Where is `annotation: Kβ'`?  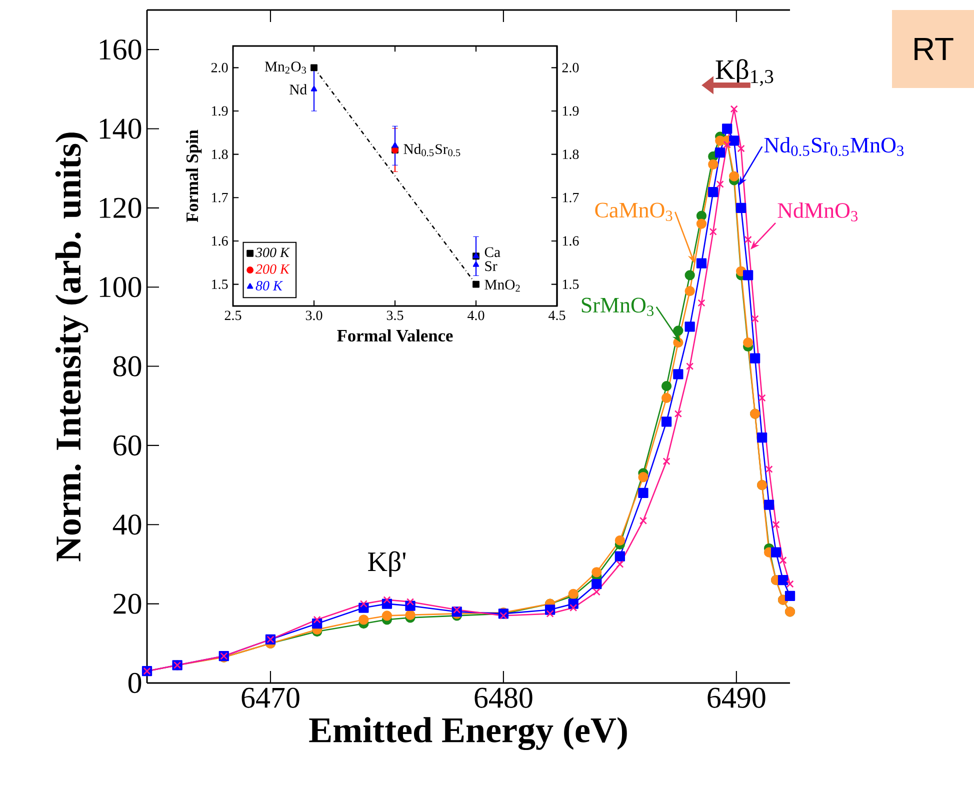
annotation: Kβ' is located at coordinates (387, 564).